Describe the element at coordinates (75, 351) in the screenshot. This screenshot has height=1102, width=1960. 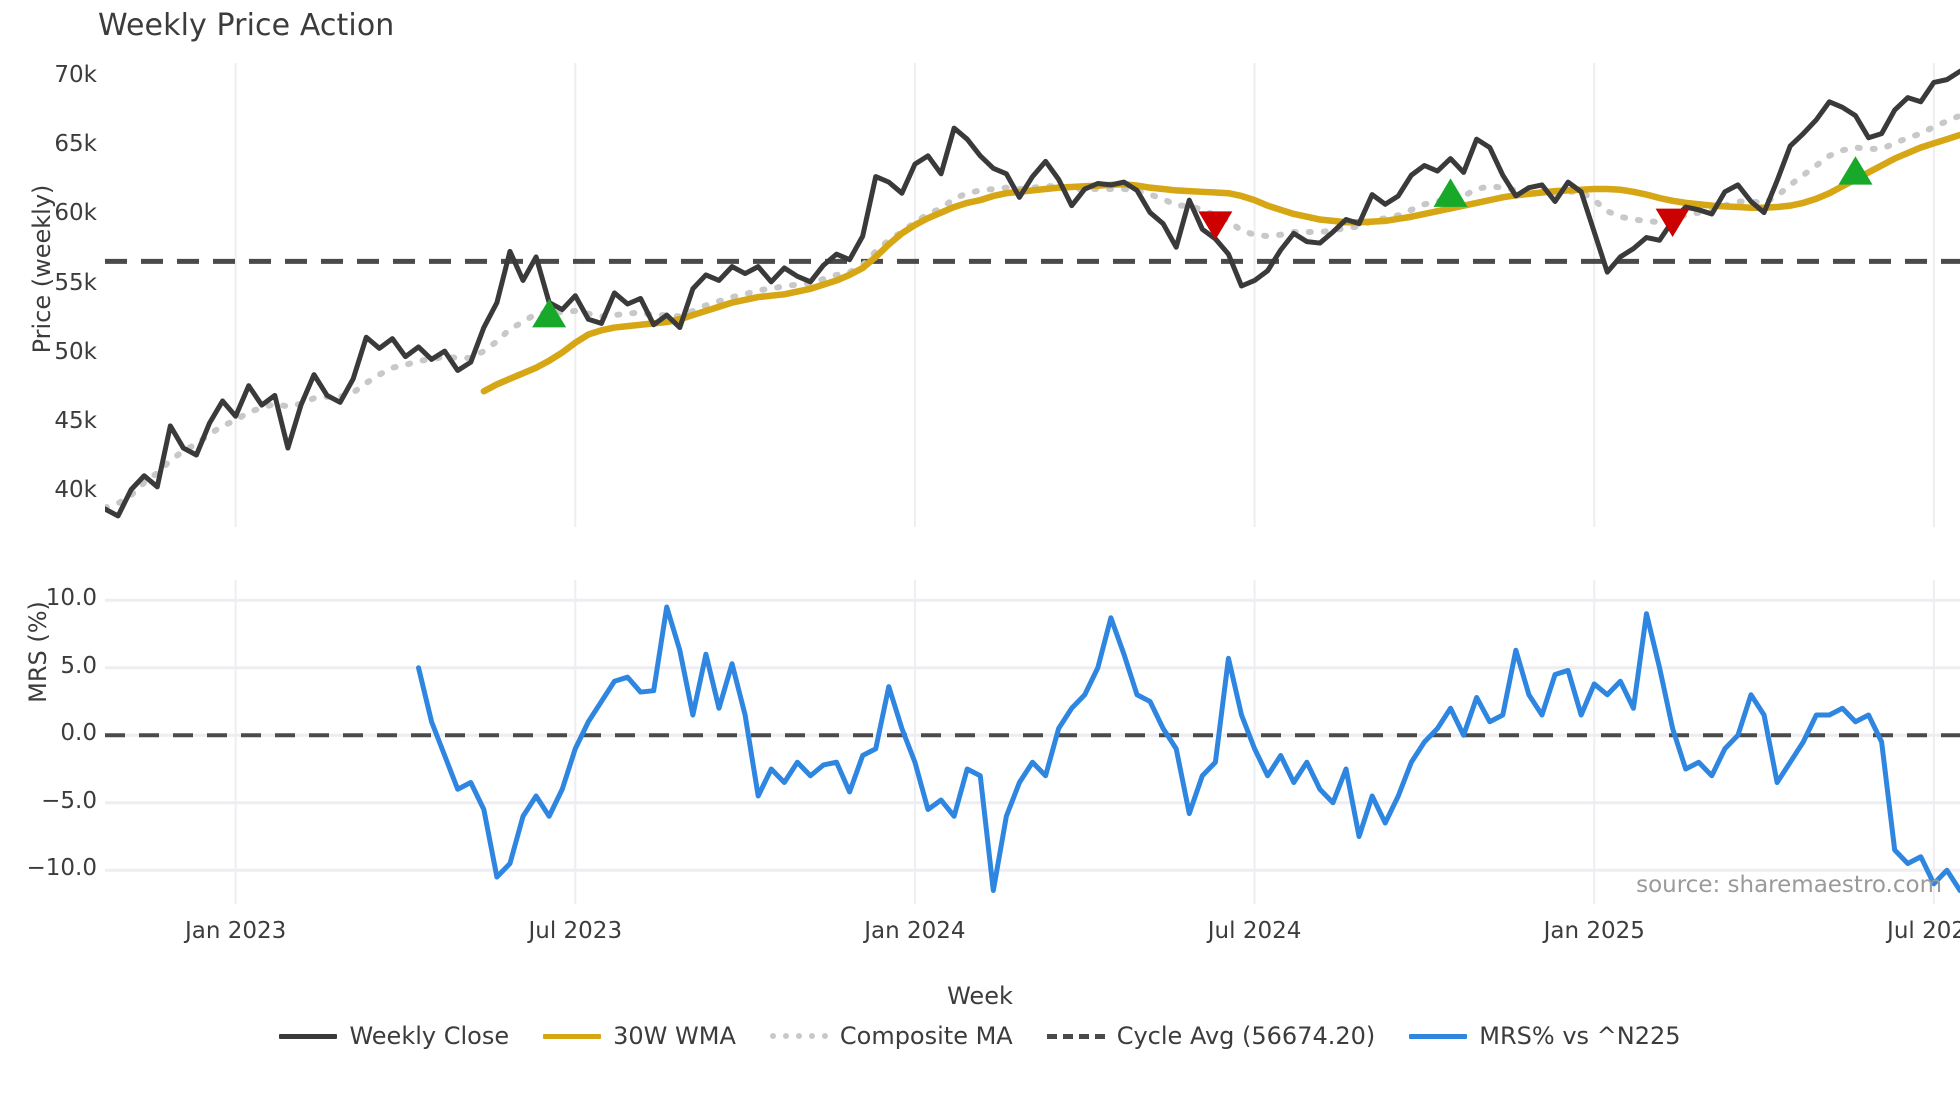
I see `price-y-tick-4: 50k` at that location.